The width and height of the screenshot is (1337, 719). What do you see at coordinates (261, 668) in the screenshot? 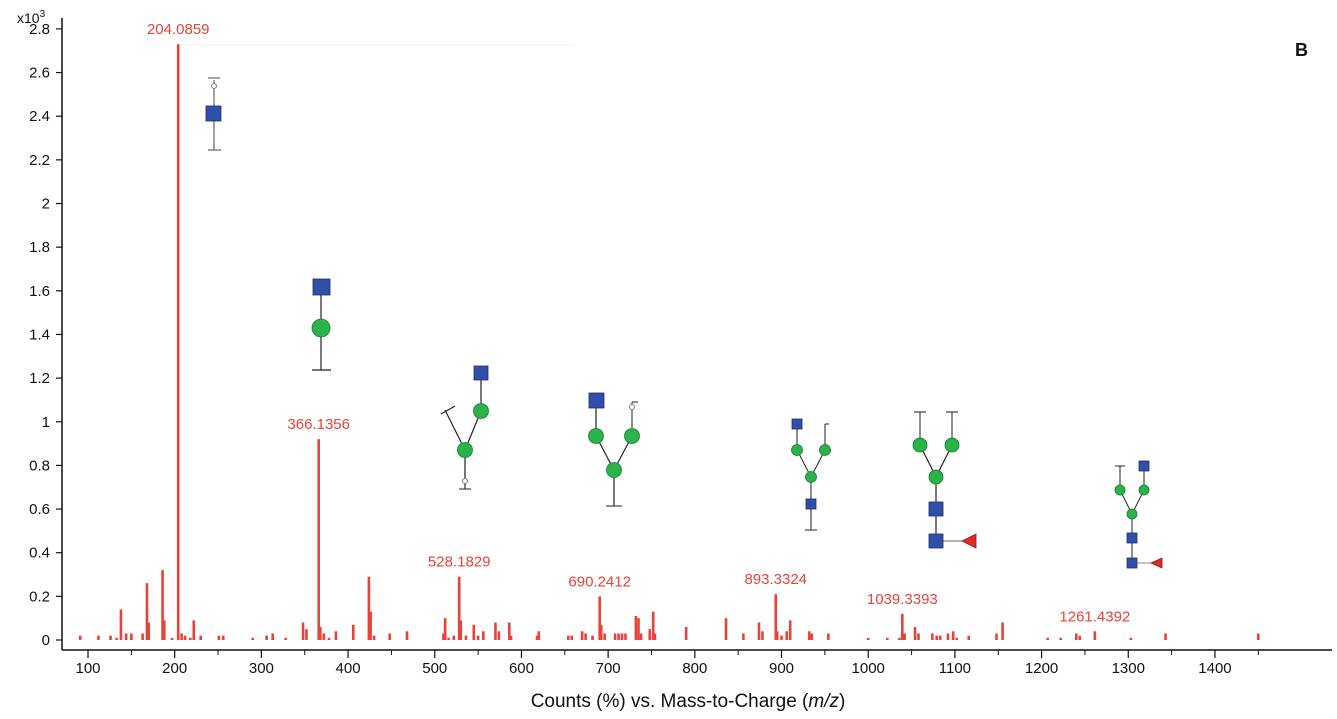
I see `x-tick-label: 300` at bounding box center [261, 668].